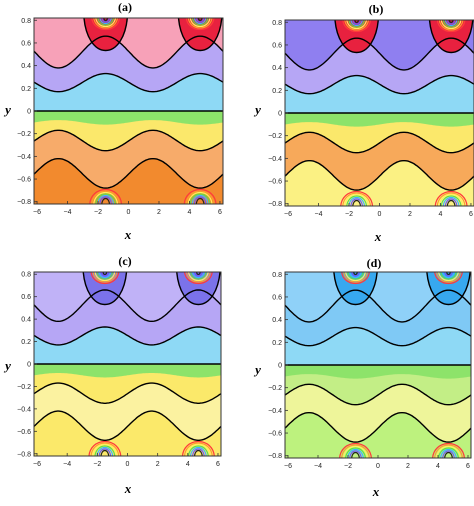  Describe the element at coordinates (275, 136) in the screenshot. I see `panel-b-ytick-label: −0.2` at that location.